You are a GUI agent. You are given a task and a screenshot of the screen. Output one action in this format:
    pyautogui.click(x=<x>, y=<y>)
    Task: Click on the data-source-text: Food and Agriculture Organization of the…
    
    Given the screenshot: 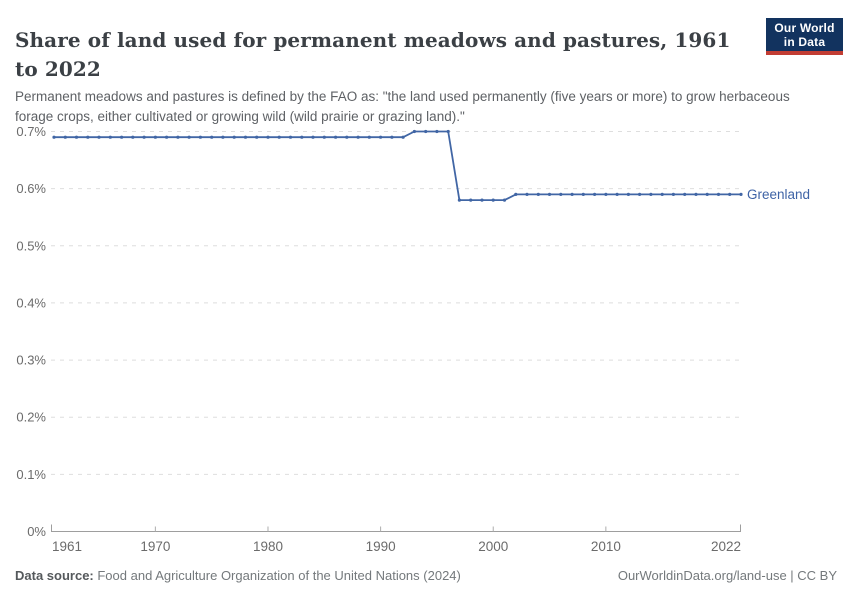 What is the action you would take?
    pyautogui.click(x=277, y=575)
    